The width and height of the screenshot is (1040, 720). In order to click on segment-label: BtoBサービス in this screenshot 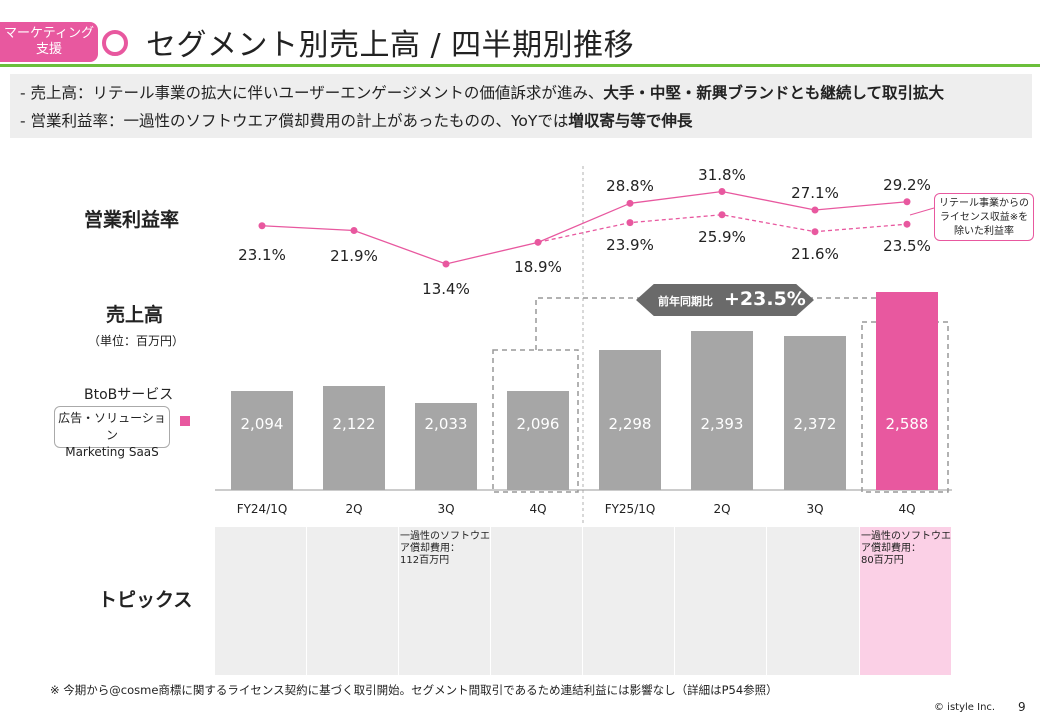, I will do `click(129, 395)`.